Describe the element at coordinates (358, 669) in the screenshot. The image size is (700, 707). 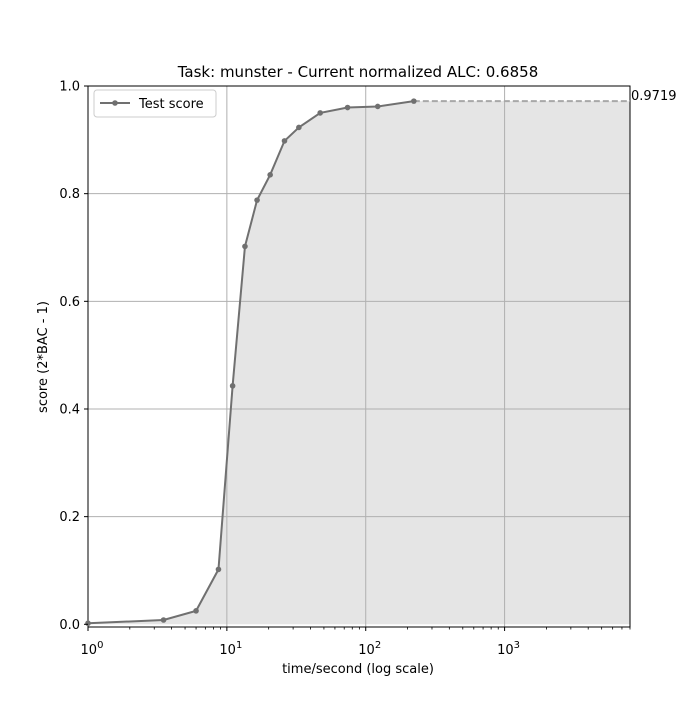
I see `x-axis-label: time/second (log scale)` at that location.